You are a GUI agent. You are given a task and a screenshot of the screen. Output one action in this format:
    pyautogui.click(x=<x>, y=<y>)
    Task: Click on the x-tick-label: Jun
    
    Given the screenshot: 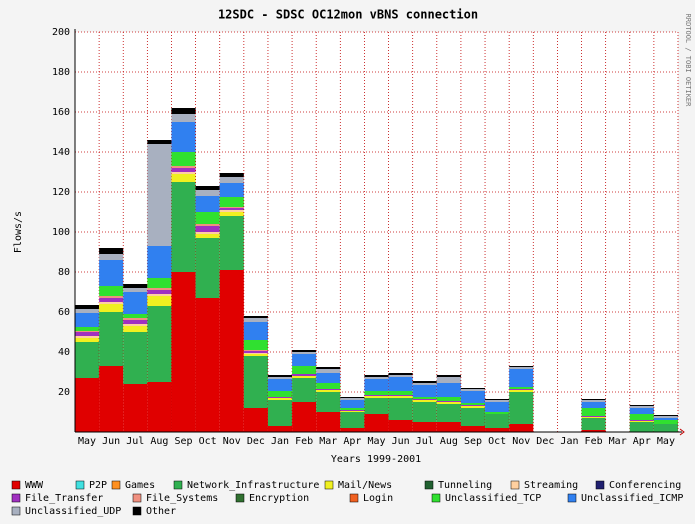 What is the action you would take?
    pyautogui.click(x=111, y=441)
    